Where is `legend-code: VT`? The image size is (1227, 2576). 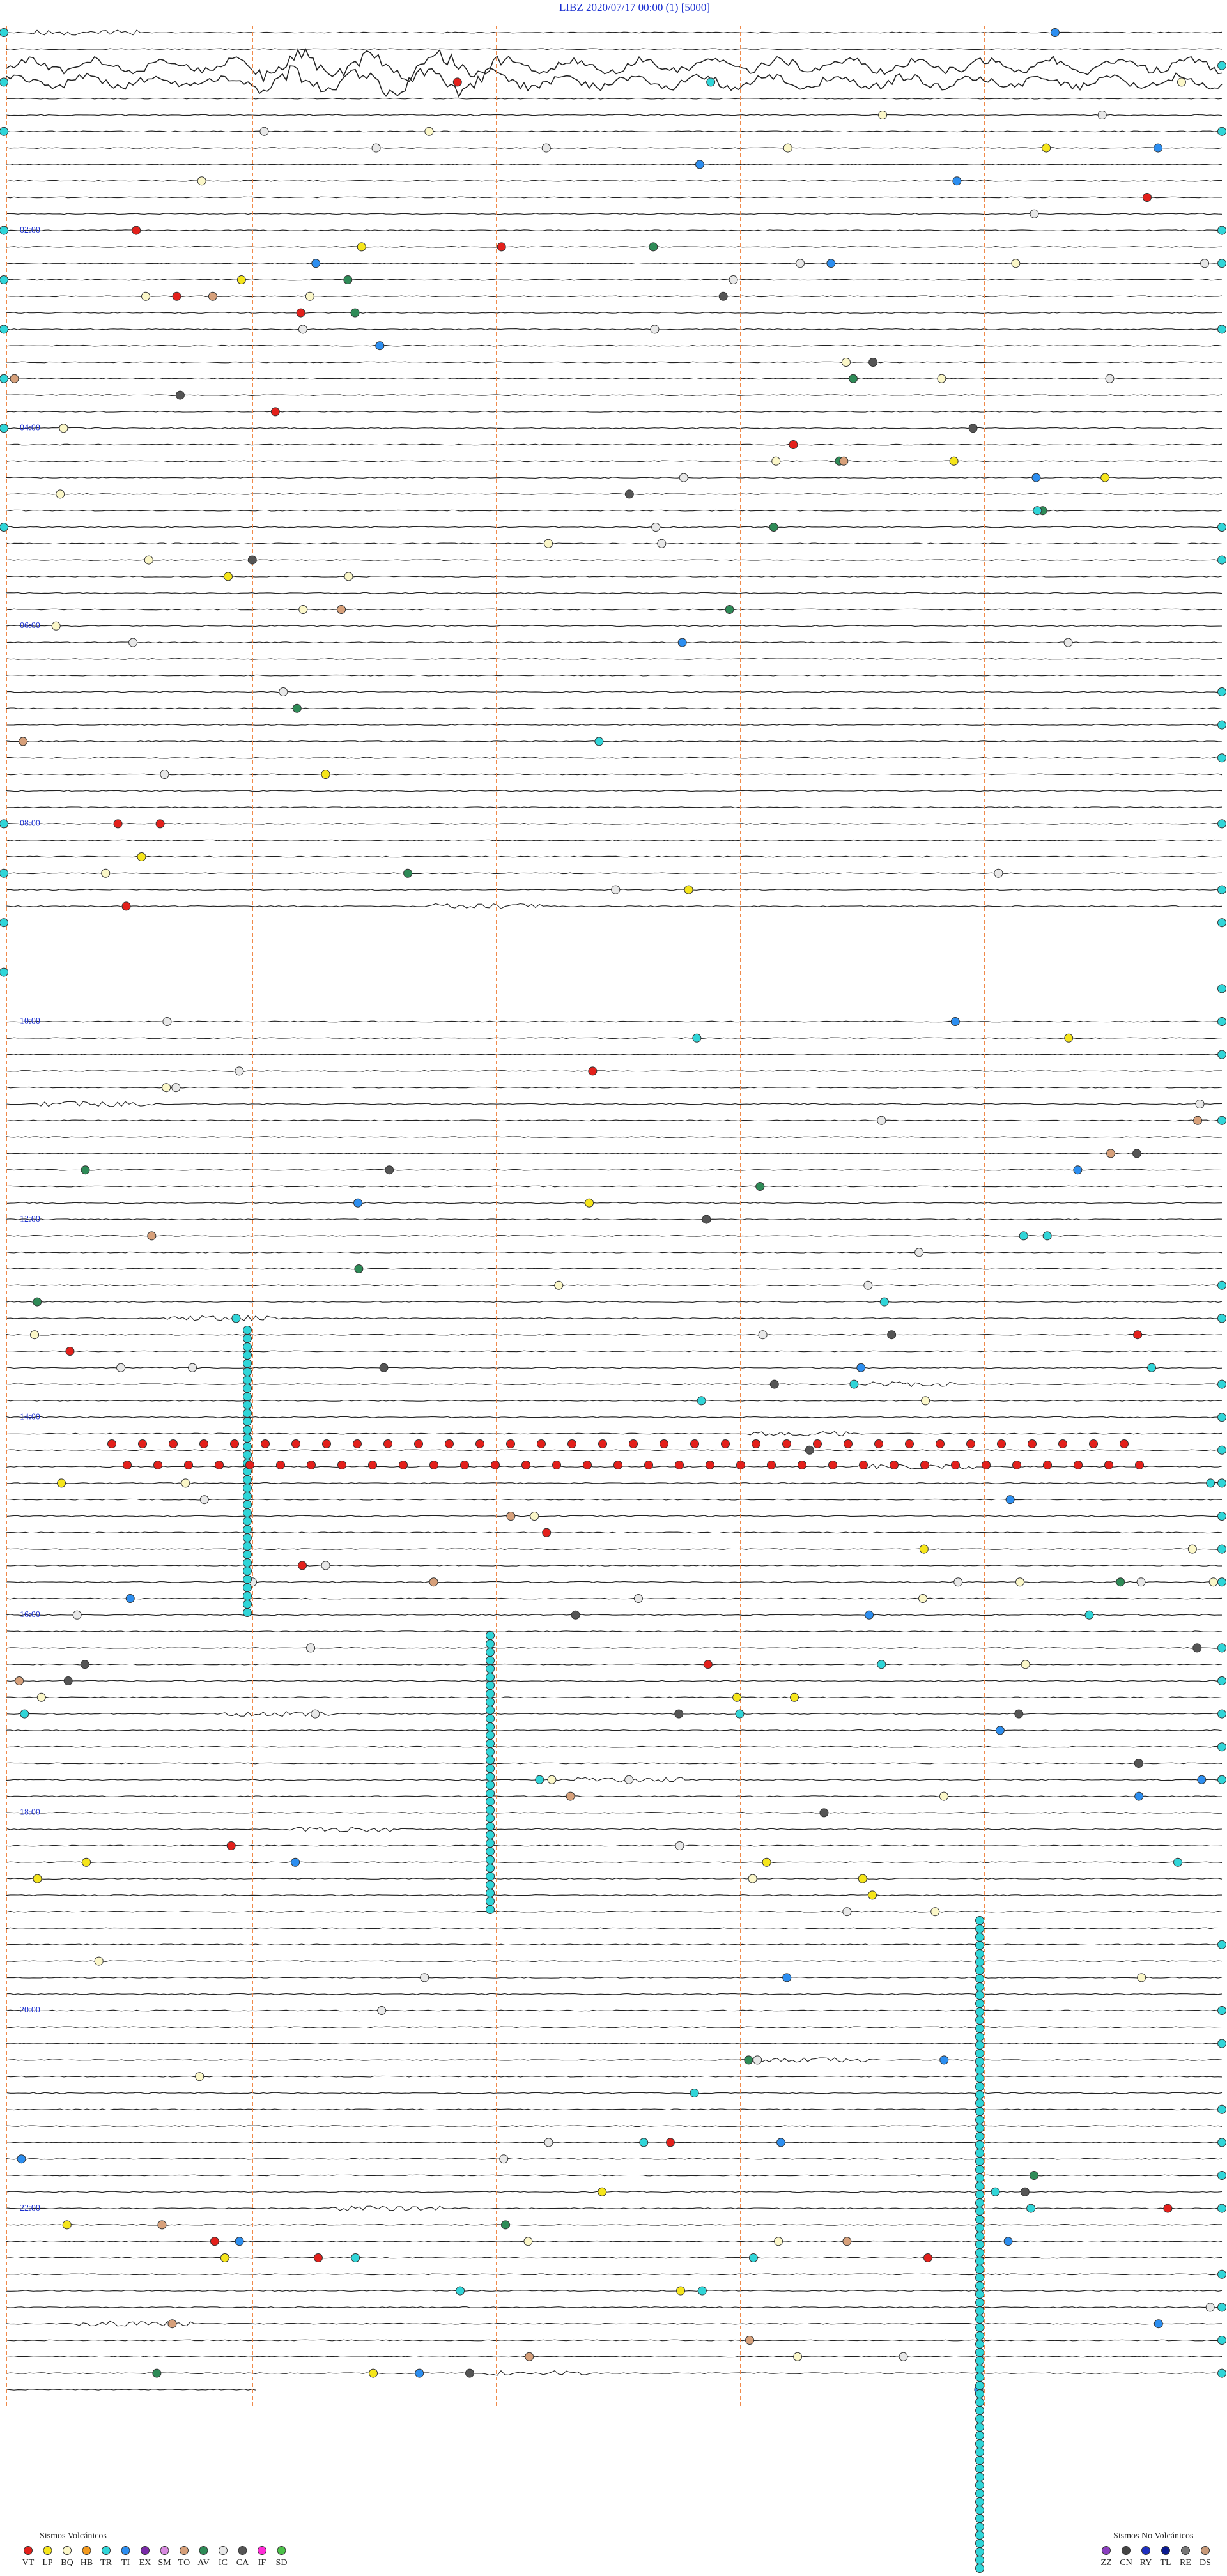
legend-code: VT is located at coordinates (28, 2563).